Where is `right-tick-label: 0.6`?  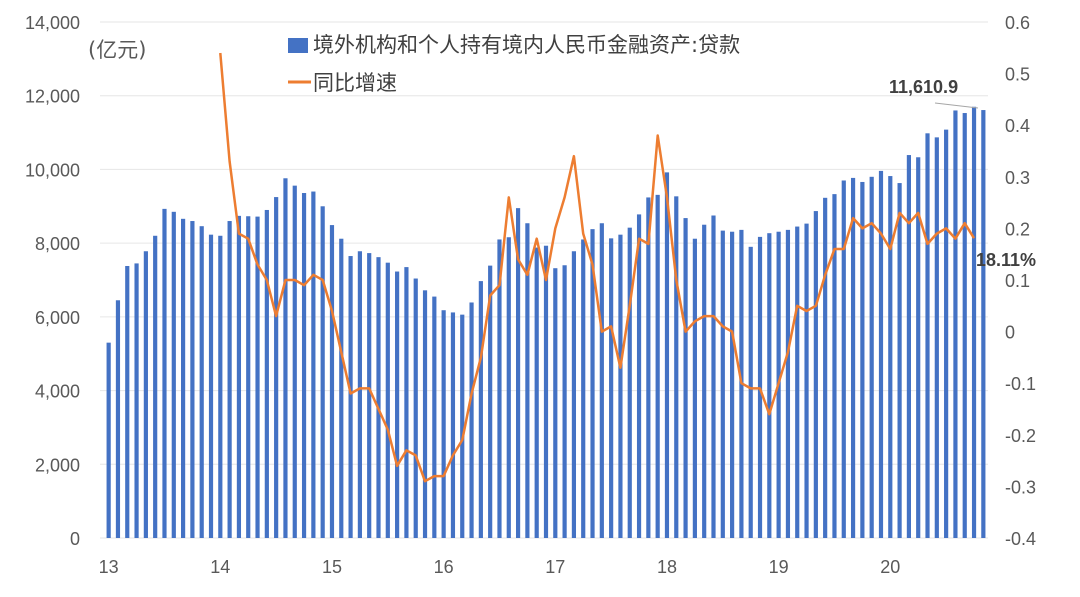
right-tick-label: 0.6 is located at coordinates (1017, 23).